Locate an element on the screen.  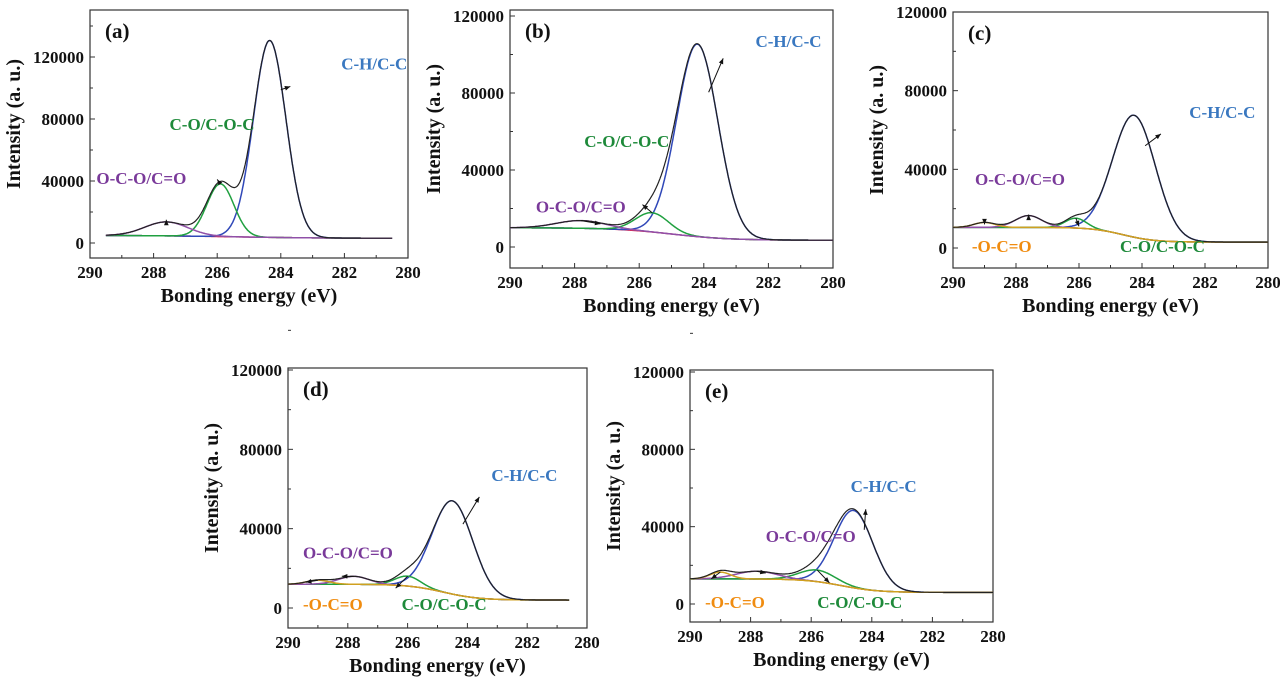
panel-label: (c) is located at coordinates (979, 33).